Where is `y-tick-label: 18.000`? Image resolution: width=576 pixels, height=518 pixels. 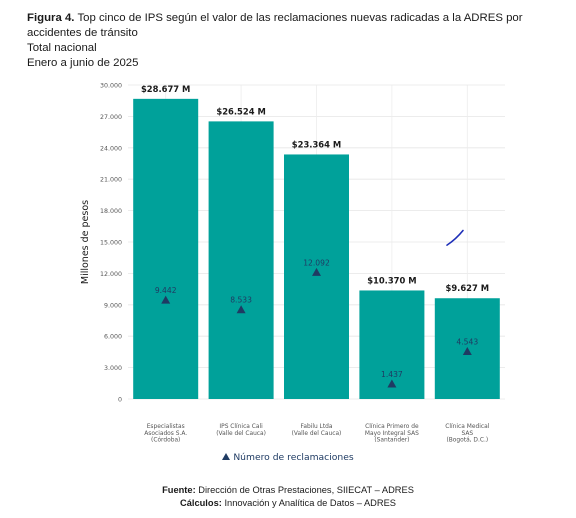
y-tick-label: 18.000 is located at coordinates (111, 211).